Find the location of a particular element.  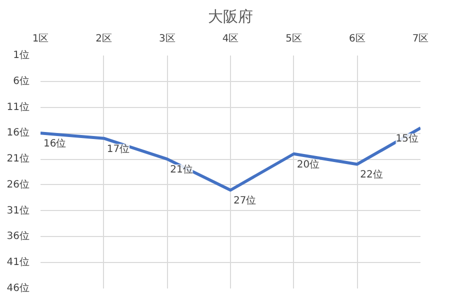

x-tick-label: 4区 is located at coordinates (230, 39).